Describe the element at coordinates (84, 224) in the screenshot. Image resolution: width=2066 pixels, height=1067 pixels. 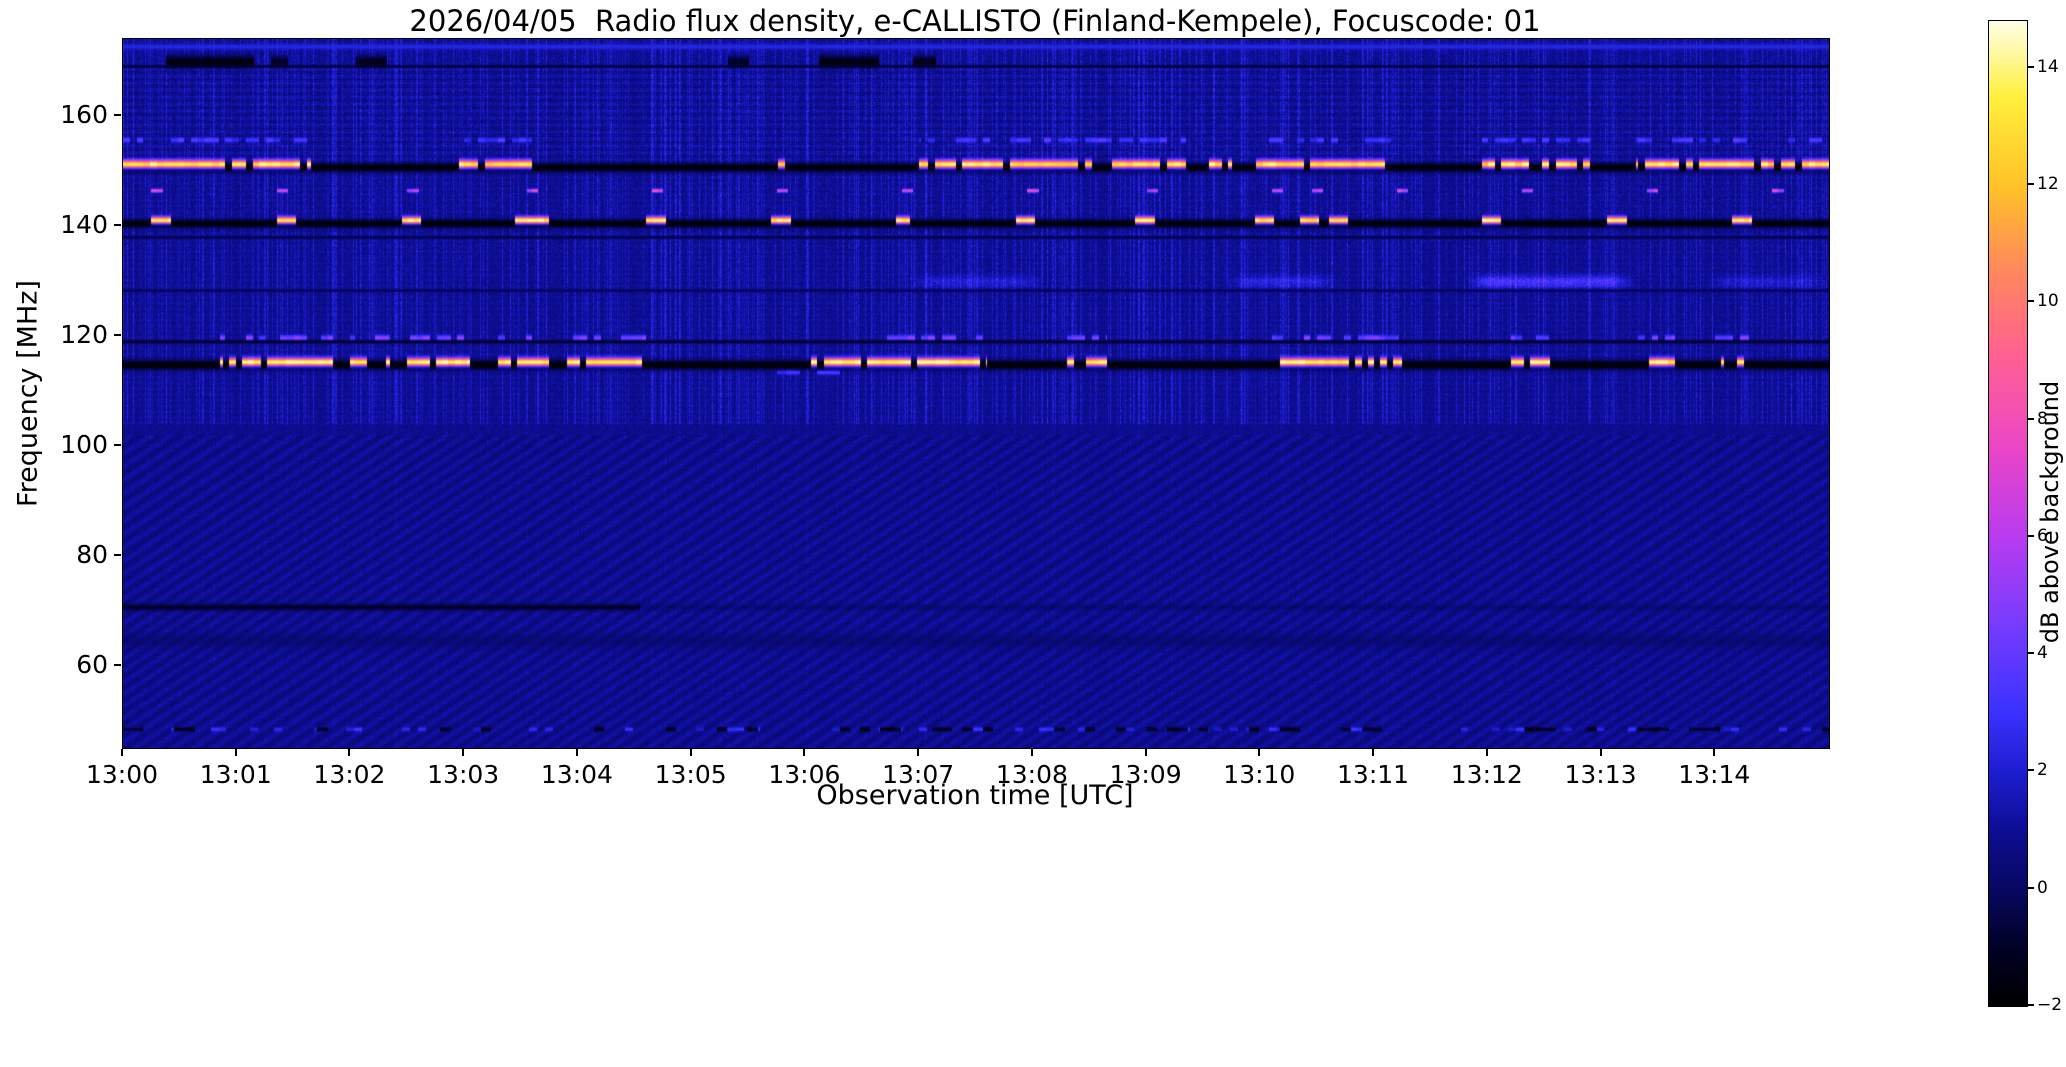
I see `y-tick-label: 140` at that location.